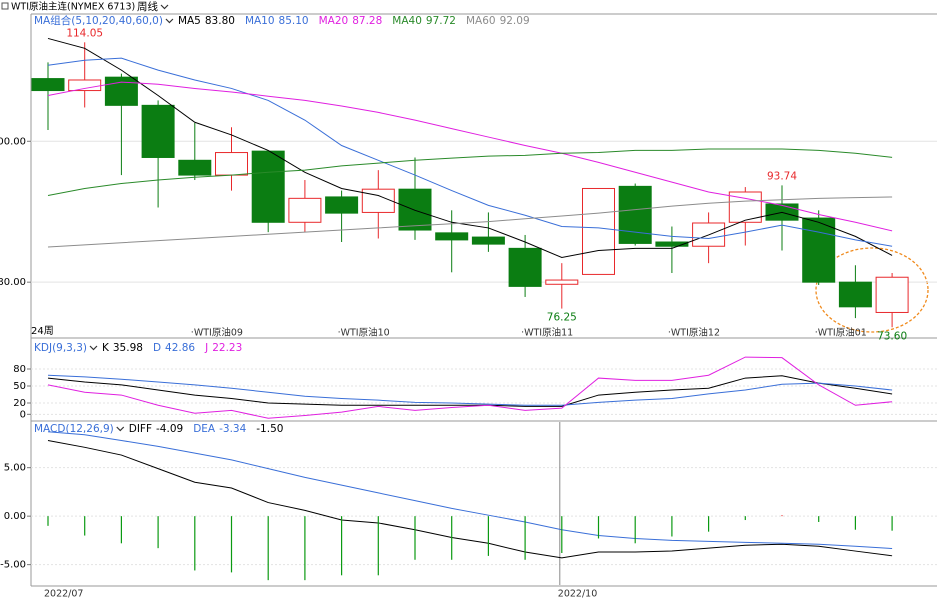 The image size is (937, 601). What do you see at coordinates (232, 429) in the screenshot?
I see `legend-value: -3.34` at bounding box center [232, 429].